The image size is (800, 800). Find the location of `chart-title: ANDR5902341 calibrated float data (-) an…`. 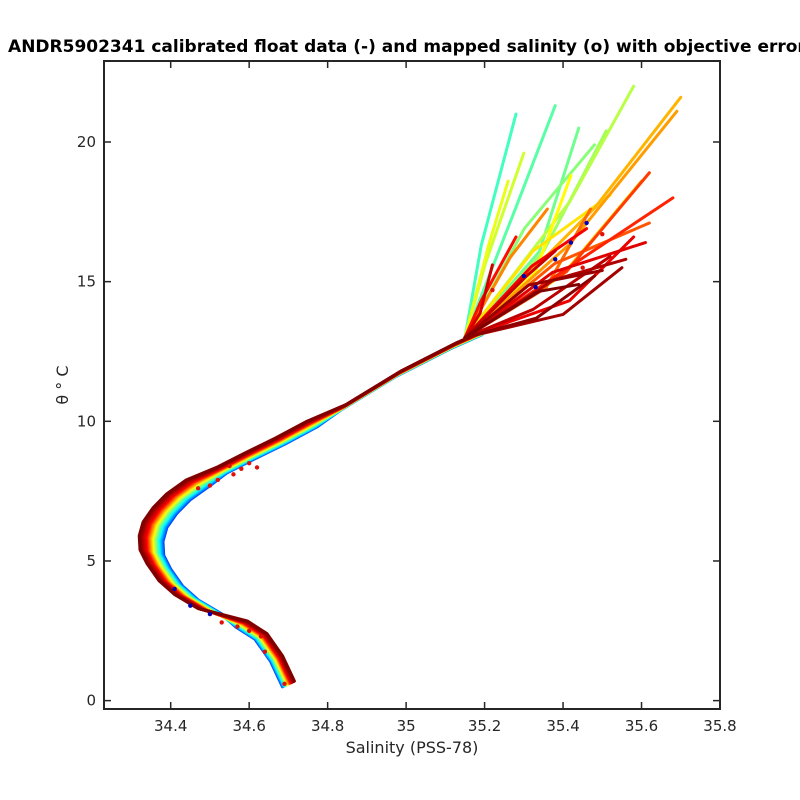

chart-title: ANDR5902341 calibrated float data (-) an… is located at coordinates (404, 47).